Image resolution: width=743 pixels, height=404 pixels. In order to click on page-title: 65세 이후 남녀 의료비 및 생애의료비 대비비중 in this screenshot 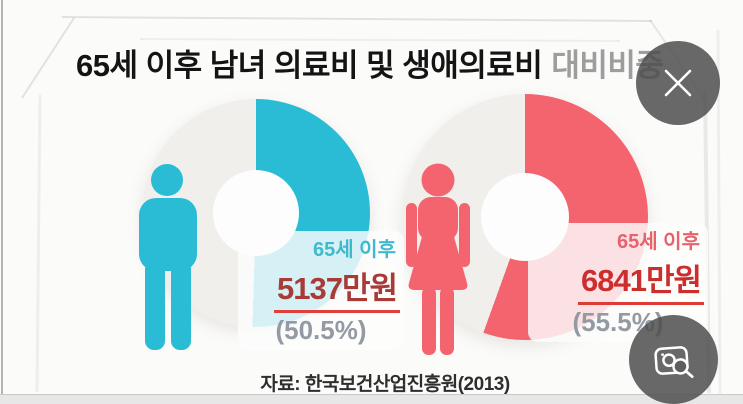, I will do `click(370, 62)`.